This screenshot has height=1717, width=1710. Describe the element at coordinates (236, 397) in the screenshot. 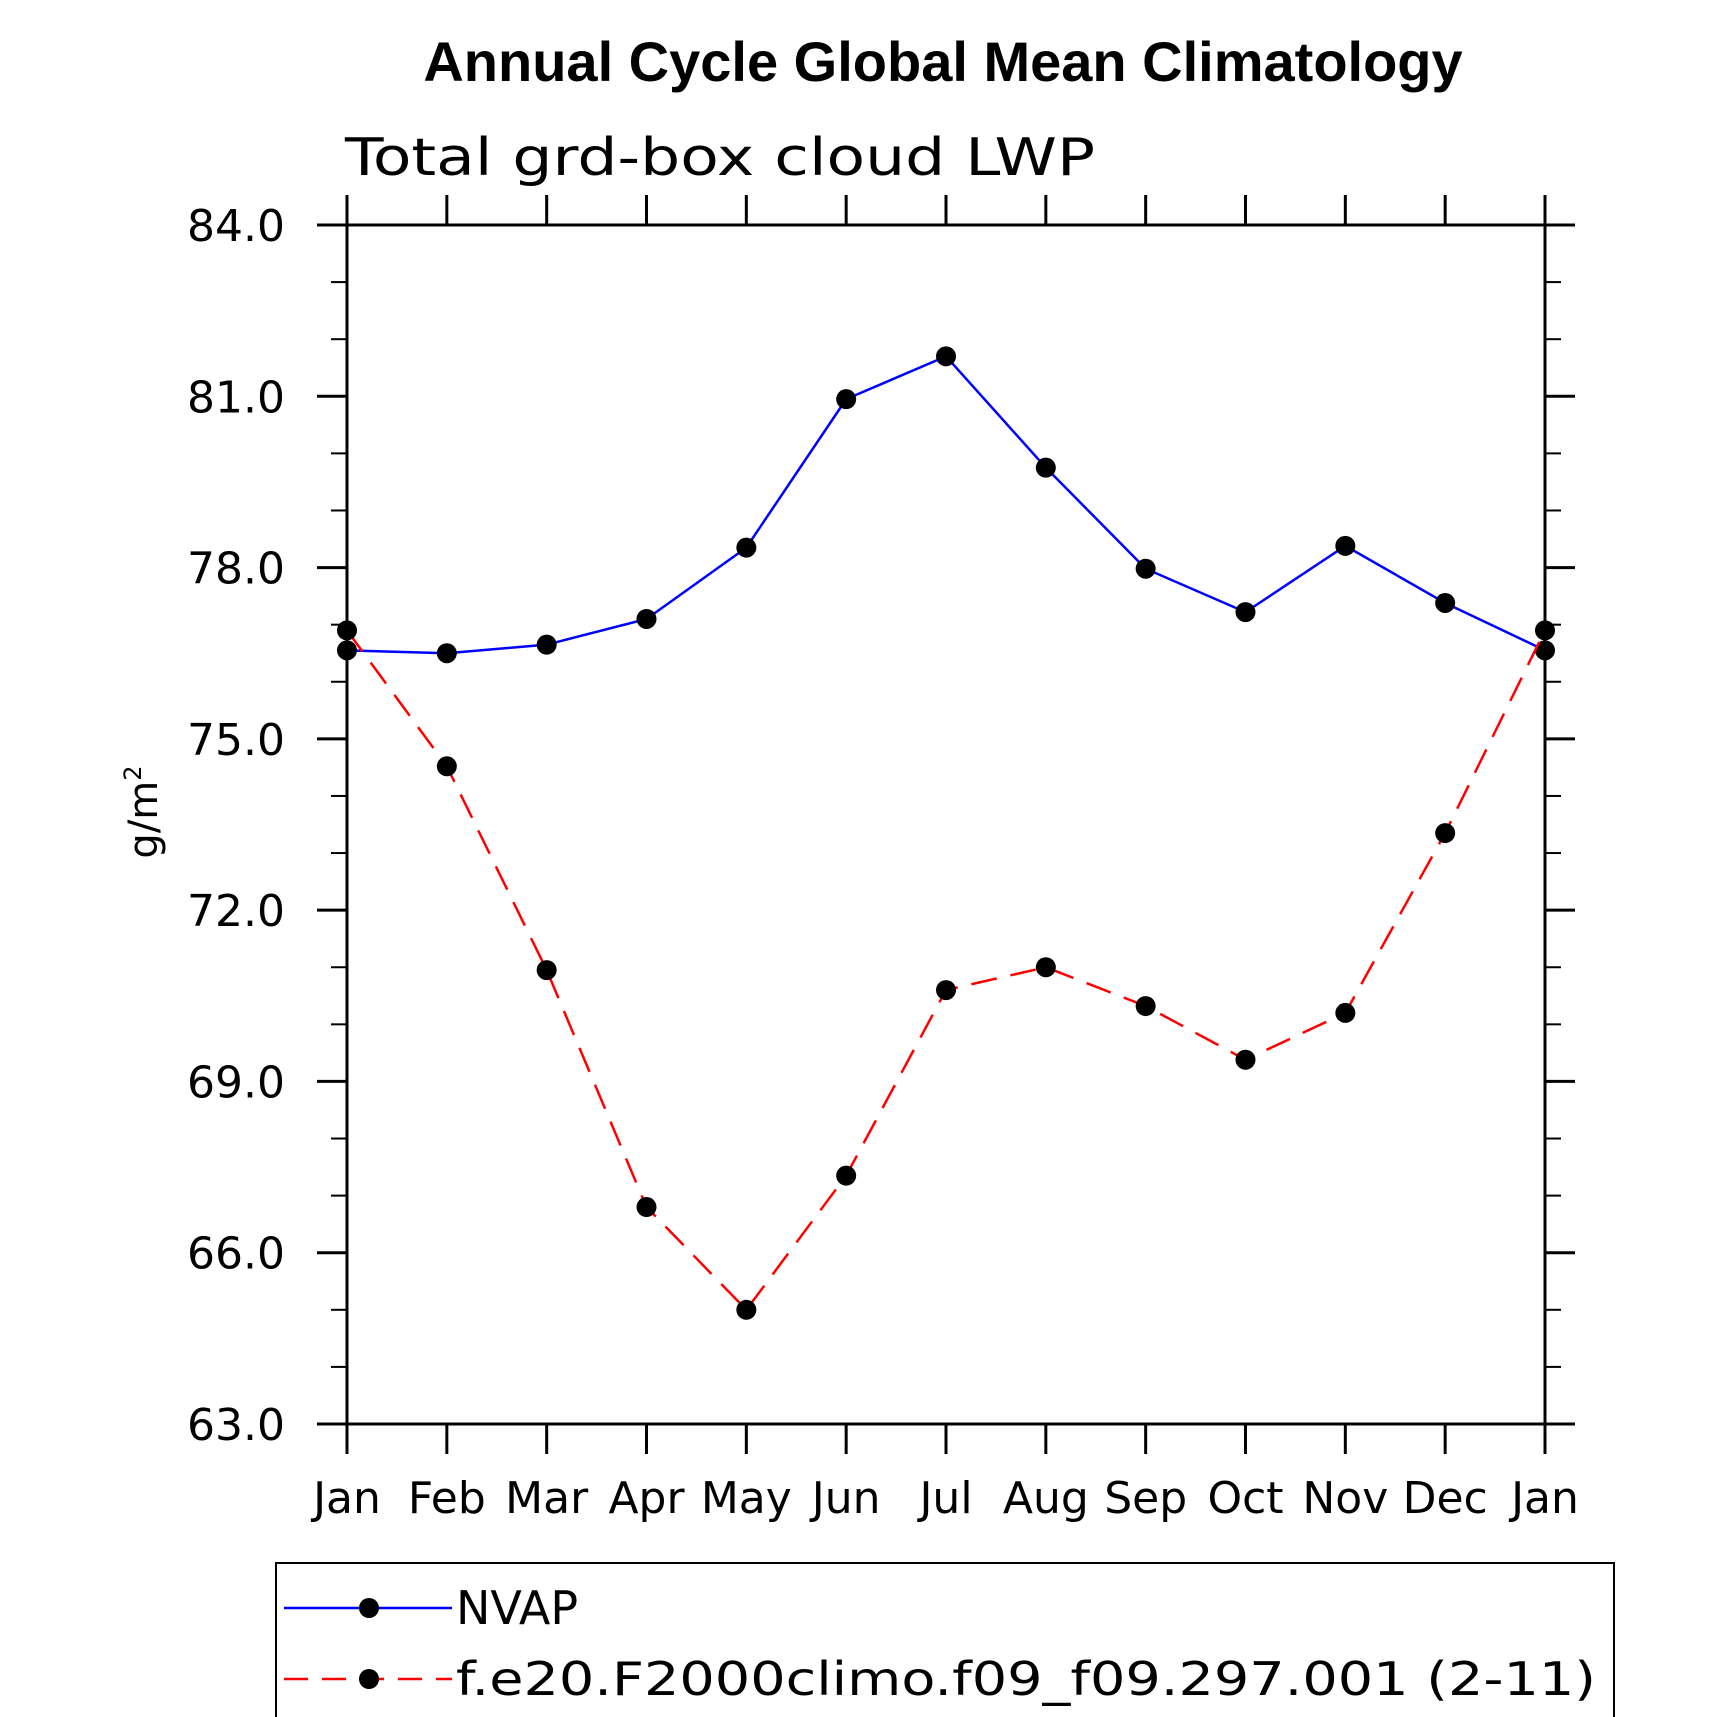

I see `y-tick-label: 81.0` at that location.